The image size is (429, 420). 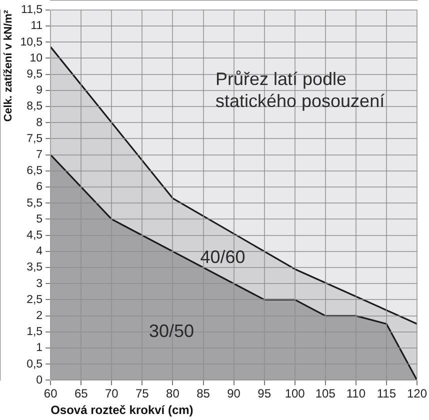 What do you see at coordinates (36, 26) in the screenshot?
I see `y-tick-label: 11` at bounding box center [36, 26].